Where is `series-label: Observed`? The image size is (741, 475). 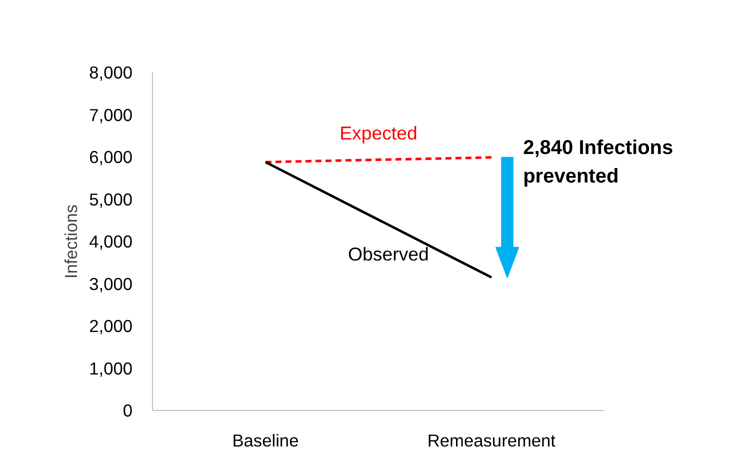 series-label: Observed is located at coordinates (388, 254).